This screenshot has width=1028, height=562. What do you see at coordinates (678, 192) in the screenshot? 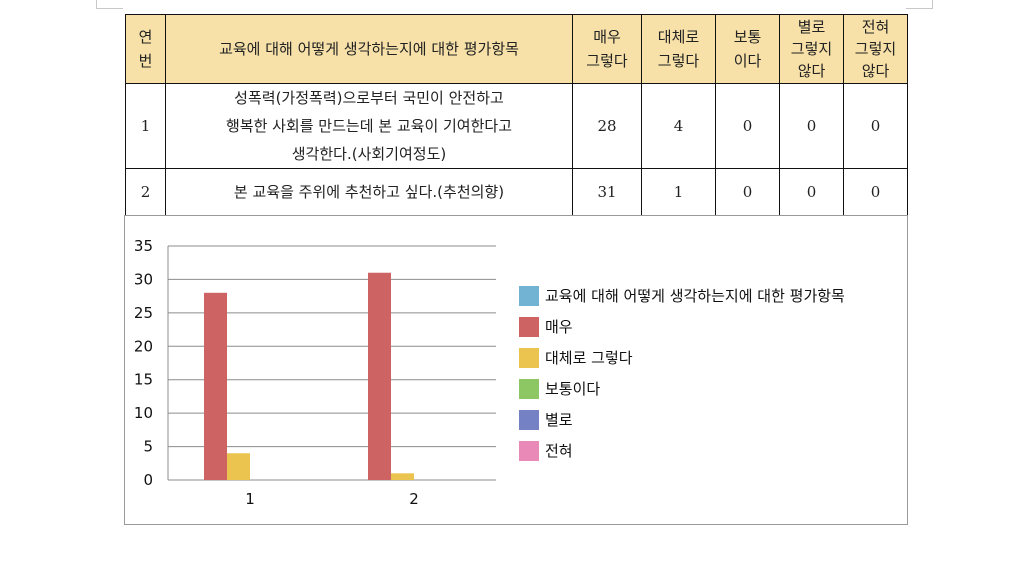
I see `row-value-mostly-agree: 1` at bounding box center [678, 192].